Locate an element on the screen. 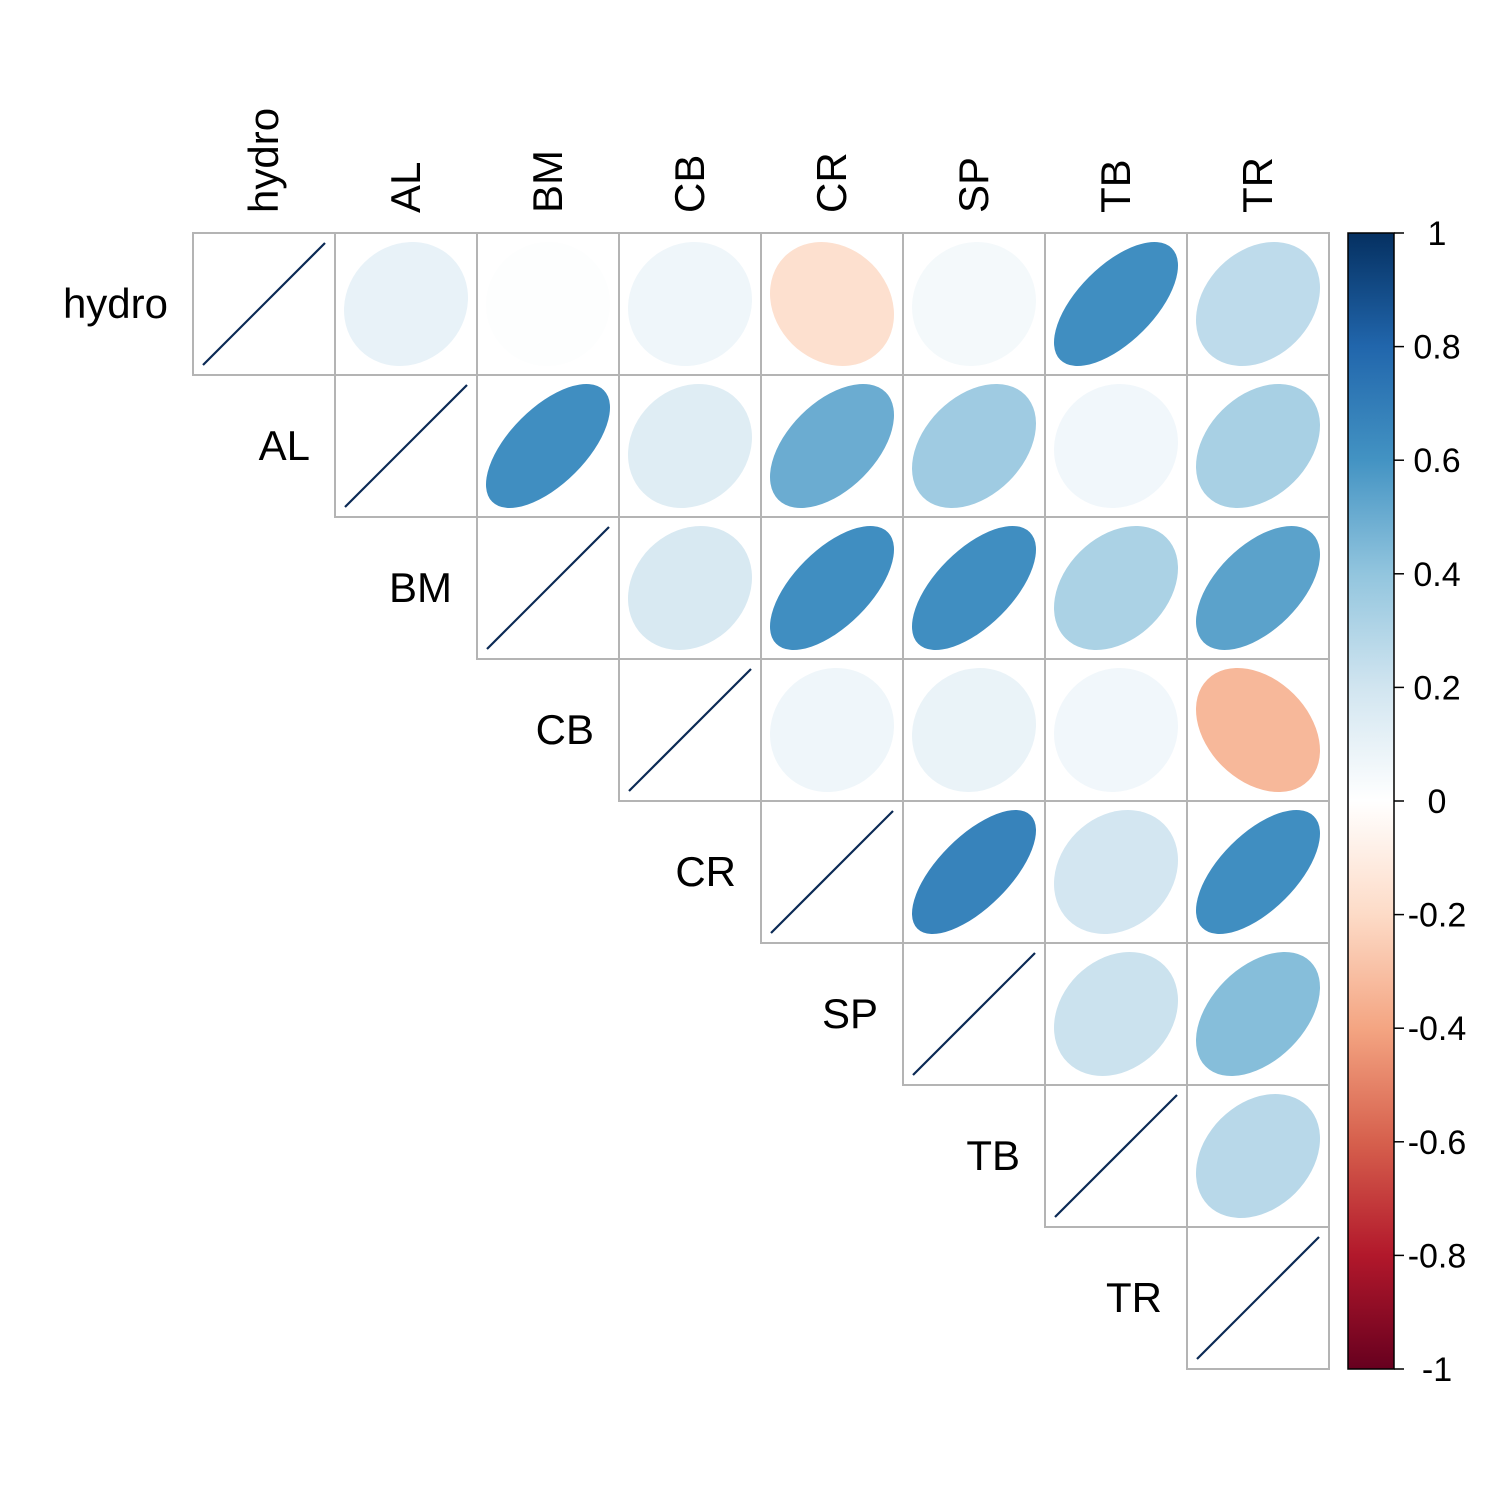 This screenshot has height=1500, width=1500. cell-SP-SP is located at coordinates (974, 1014).